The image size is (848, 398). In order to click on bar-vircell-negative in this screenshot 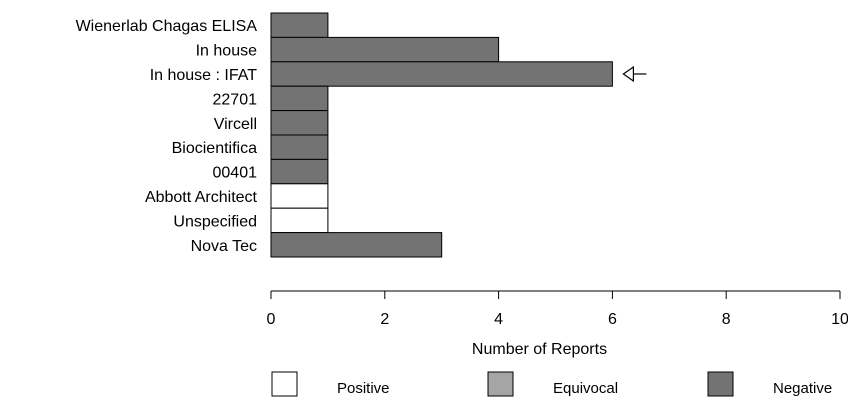, I will do `click(299, 123)`.